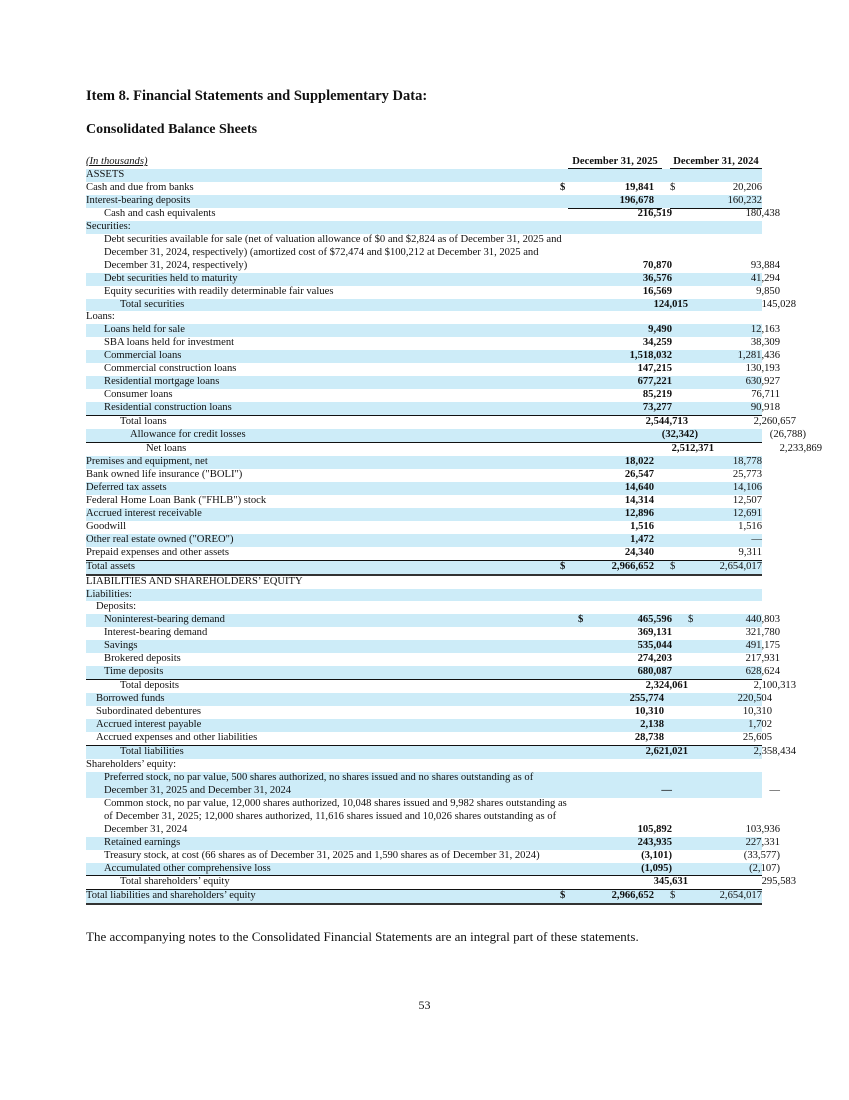  Describe the element at coordinates (657, 278) in the screenshot. I see `value-2025: 36,576` at that location.